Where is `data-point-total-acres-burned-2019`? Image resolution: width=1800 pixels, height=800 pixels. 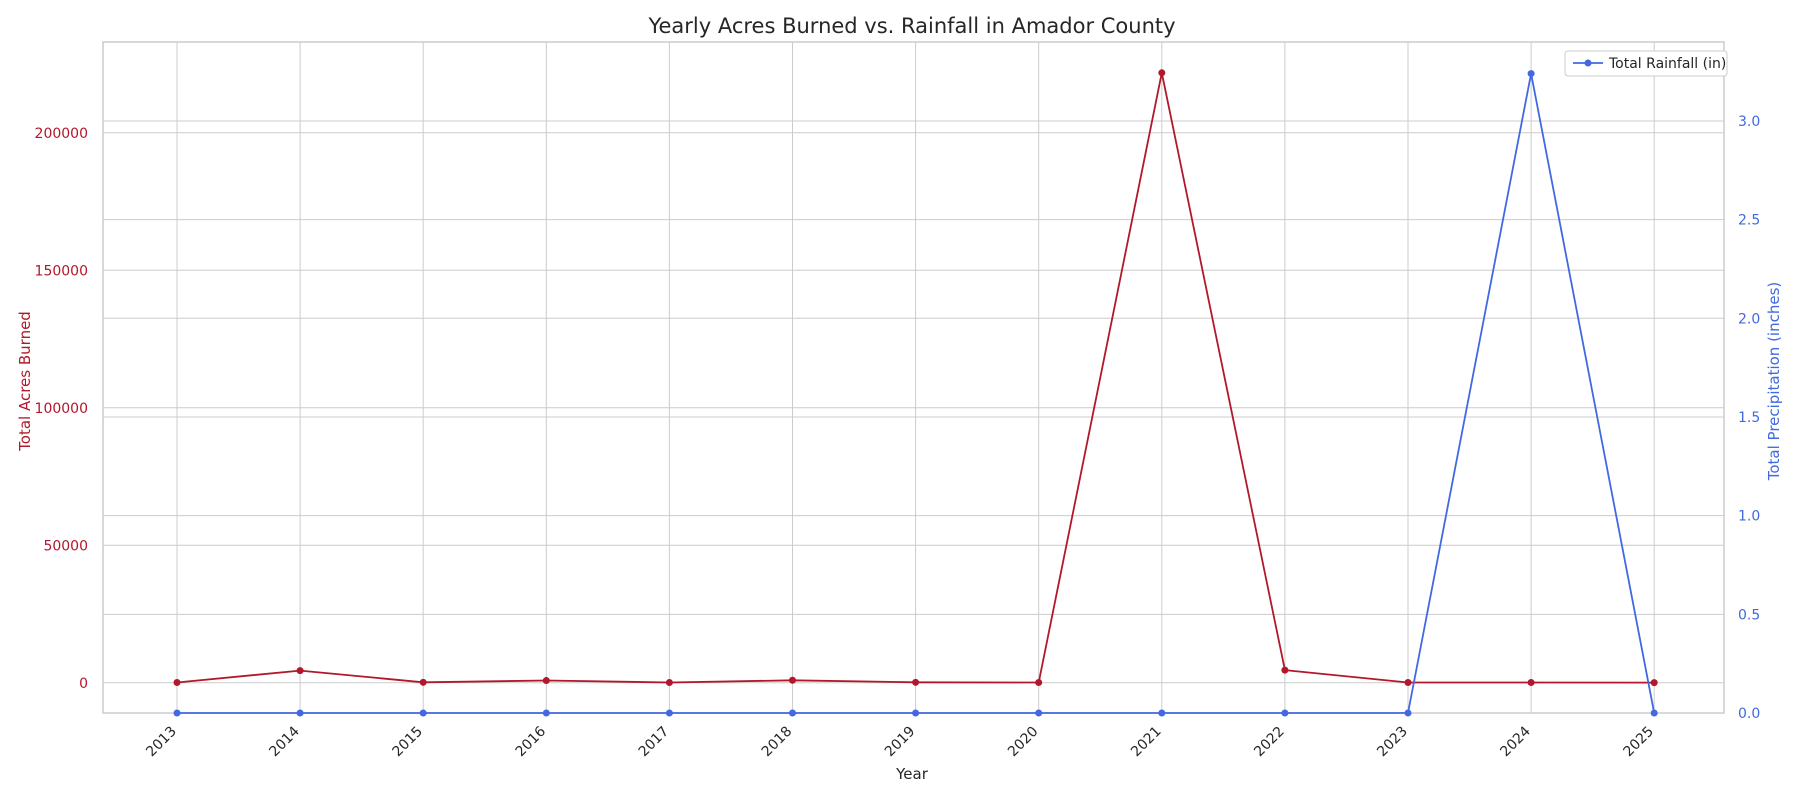
data-point-total-acres-burned-2019 is located at coordinates (916, 682).